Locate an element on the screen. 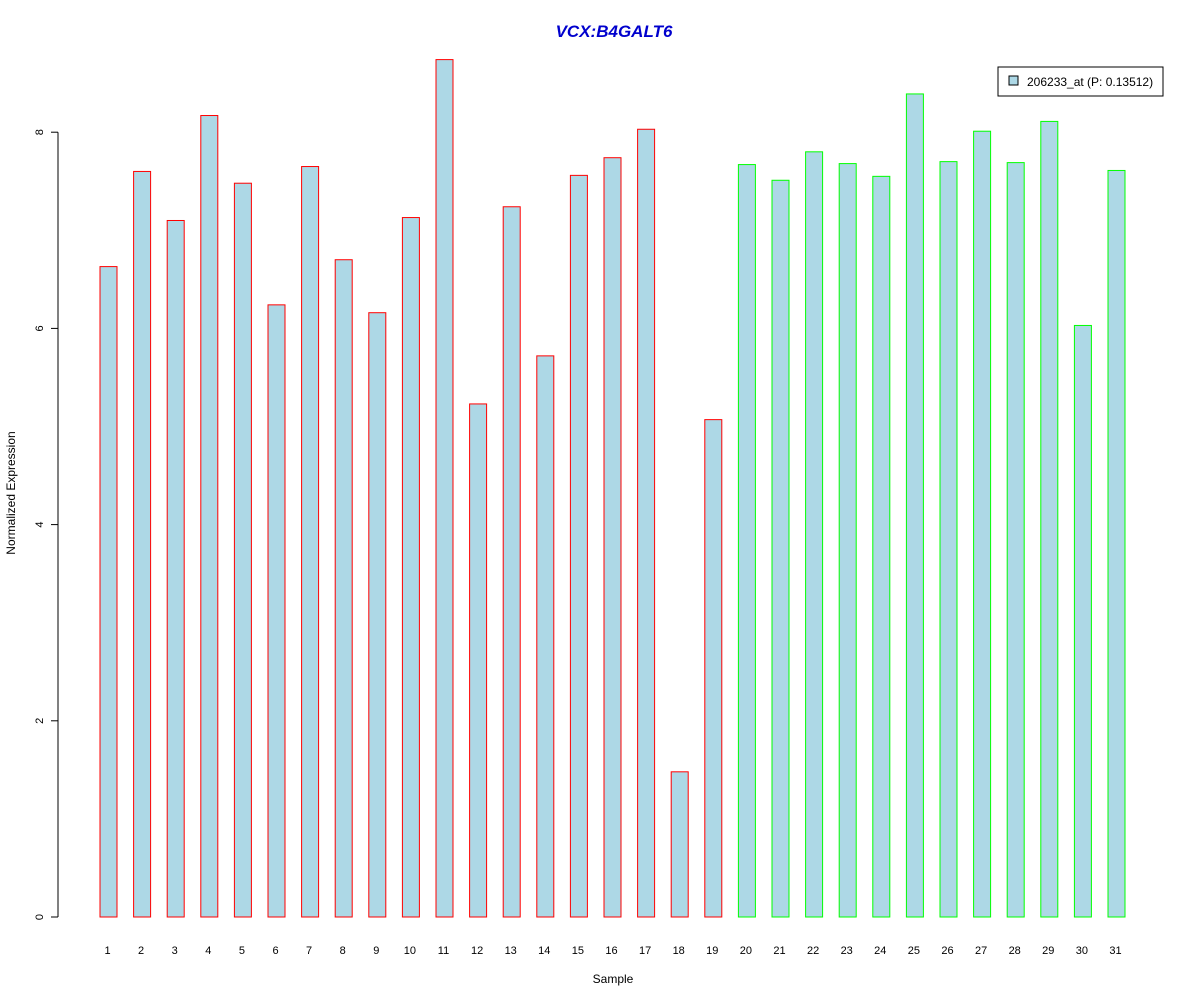 Image resolution: width=1200 pixels, height=1000 pixels. legend: 206233_at (P: 0.13512) is located at coordinates (1080, 81).